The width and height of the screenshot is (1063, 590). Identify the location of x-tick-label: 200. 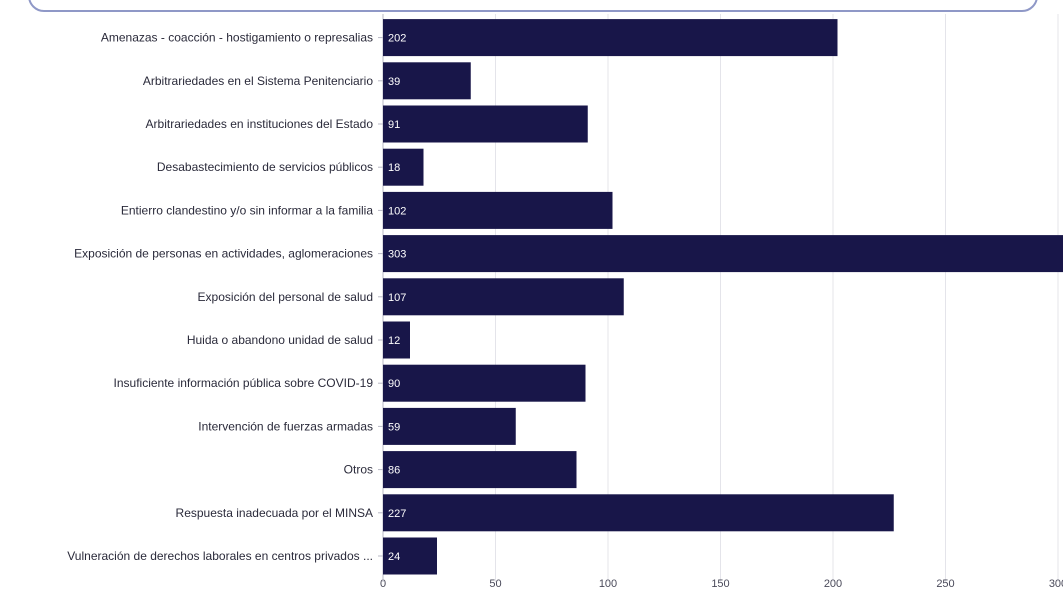
(833, 584).